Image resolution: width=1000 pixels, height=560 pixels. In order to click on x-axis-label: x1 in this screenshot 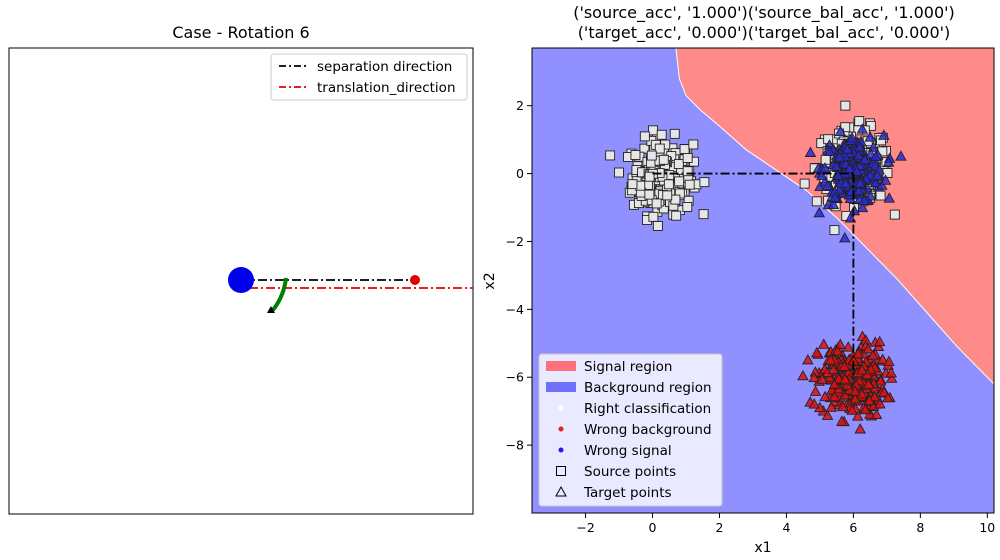, I will do `click(762, 548)`.